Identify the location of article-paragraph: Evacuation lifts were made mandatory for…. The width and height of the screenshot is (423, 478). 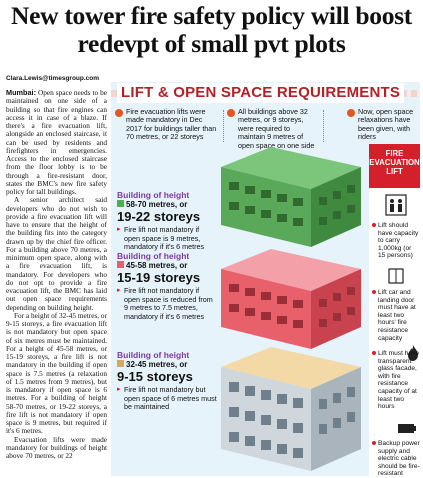
(56, 447).